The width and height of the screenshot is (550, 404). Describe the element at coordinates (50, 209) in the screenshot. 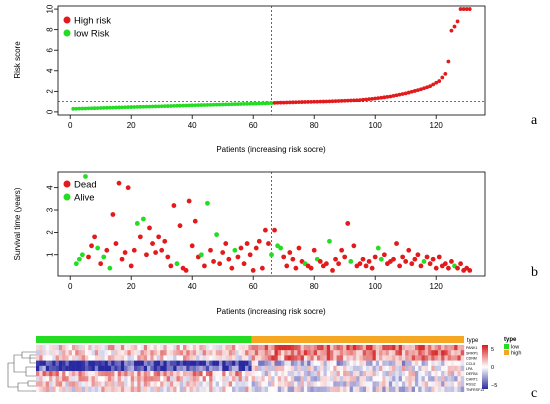

I see `y-tick-label: 3` at that location.